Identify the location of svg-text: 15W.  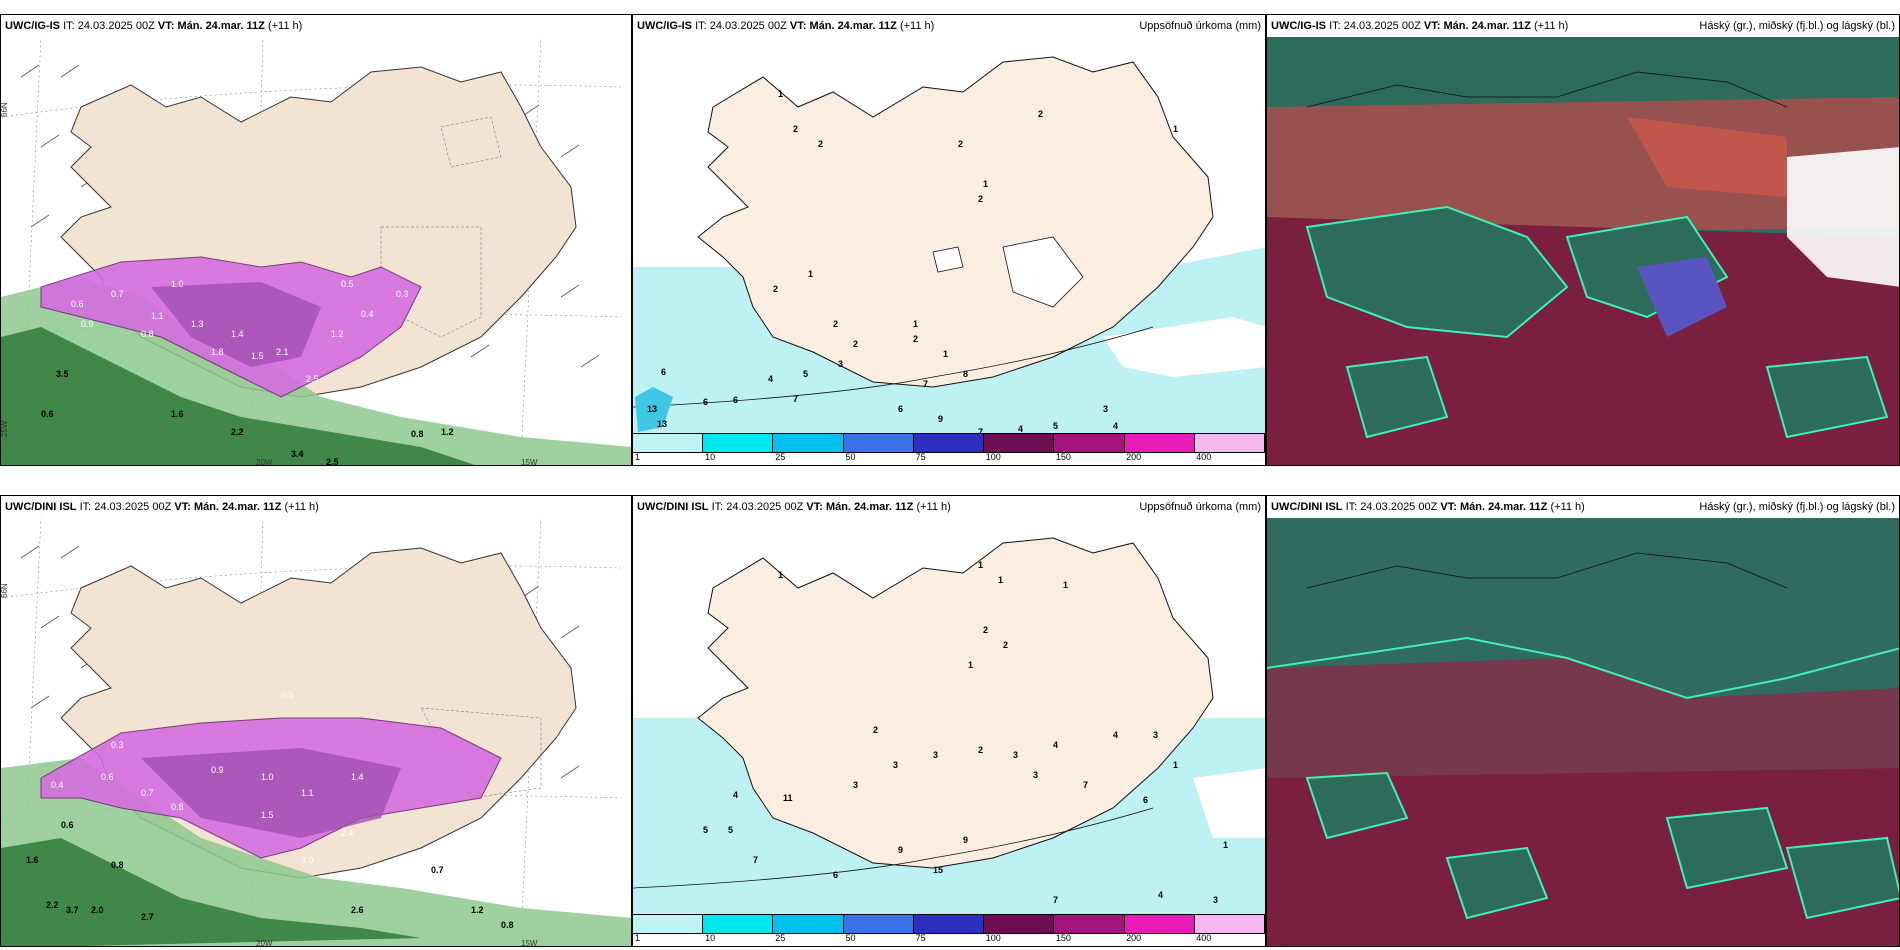
(529, 943).